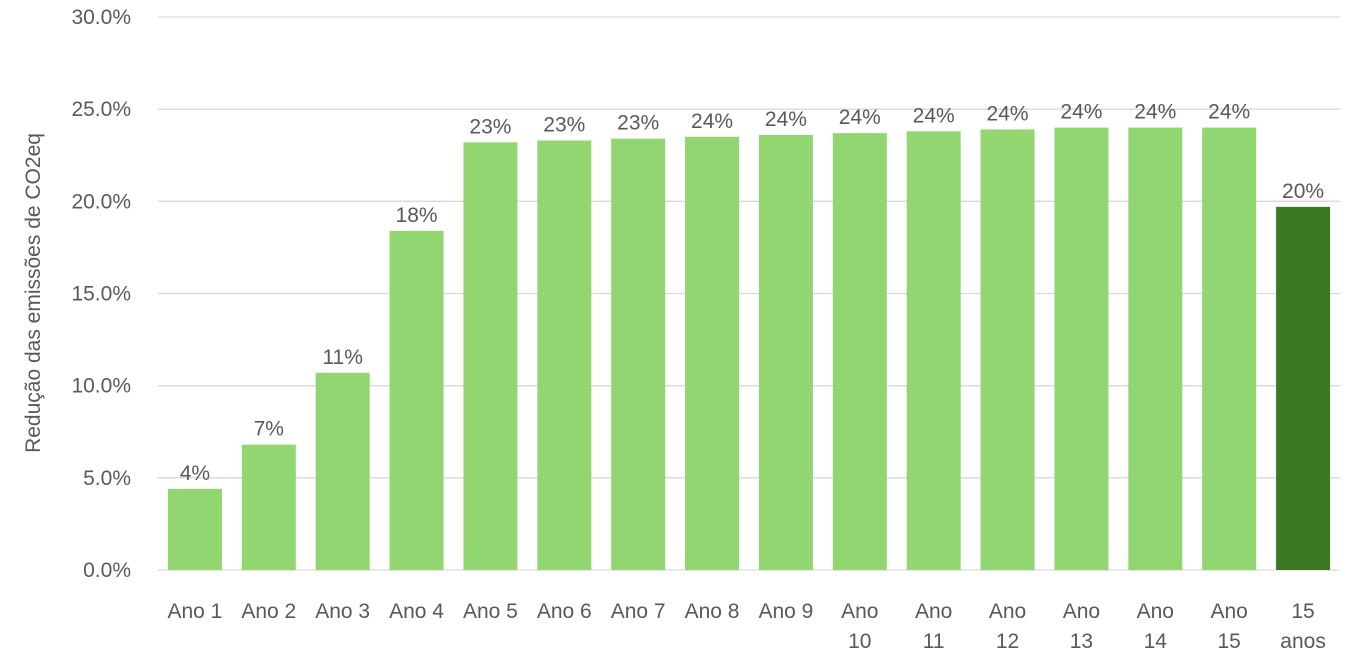  I want to click on y-tick-label: 10.0%, so click(101, 386).